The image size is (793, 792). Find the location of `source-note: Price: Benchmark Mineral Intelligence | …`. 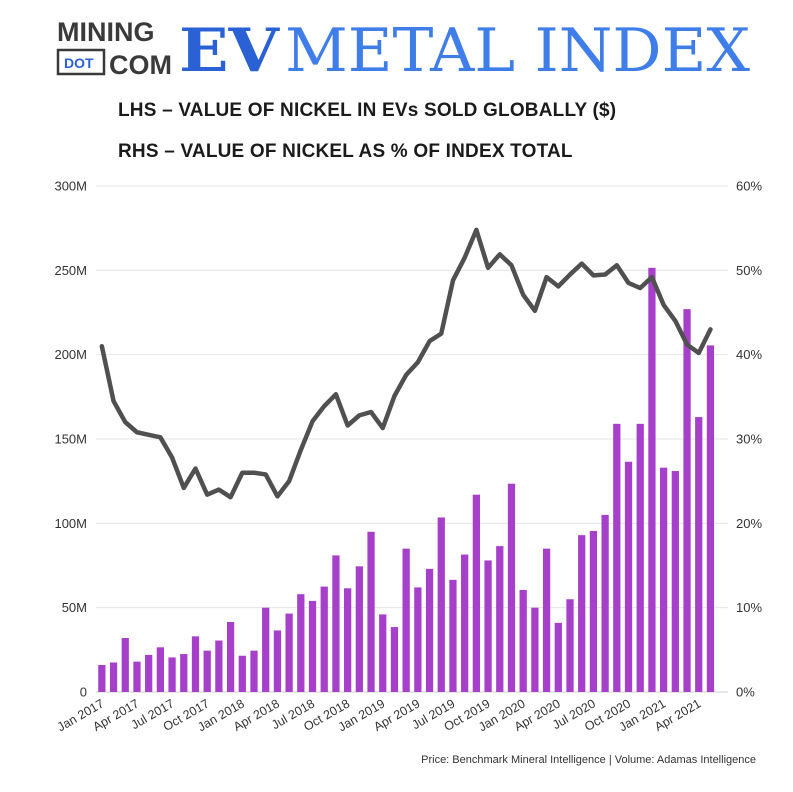

source-note: Price: Benchmark Mineral Intelligence | … is located at coordinates (588, 760).